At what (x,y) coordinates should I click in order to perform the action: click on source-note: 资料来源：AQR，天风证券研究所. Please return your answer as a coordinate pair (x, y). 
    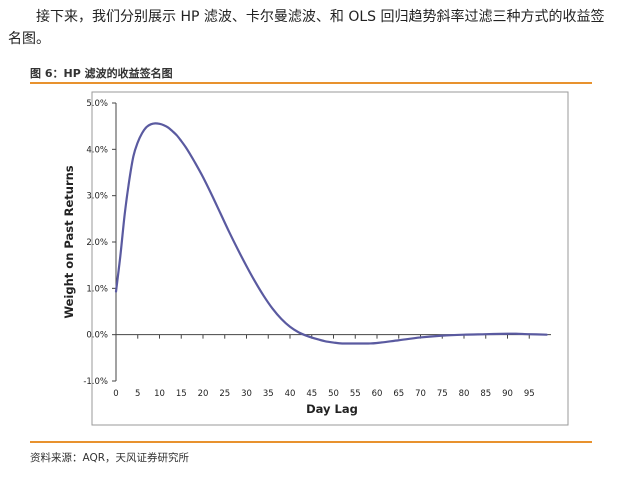
    Looking at the image, I should click on (110, 458).